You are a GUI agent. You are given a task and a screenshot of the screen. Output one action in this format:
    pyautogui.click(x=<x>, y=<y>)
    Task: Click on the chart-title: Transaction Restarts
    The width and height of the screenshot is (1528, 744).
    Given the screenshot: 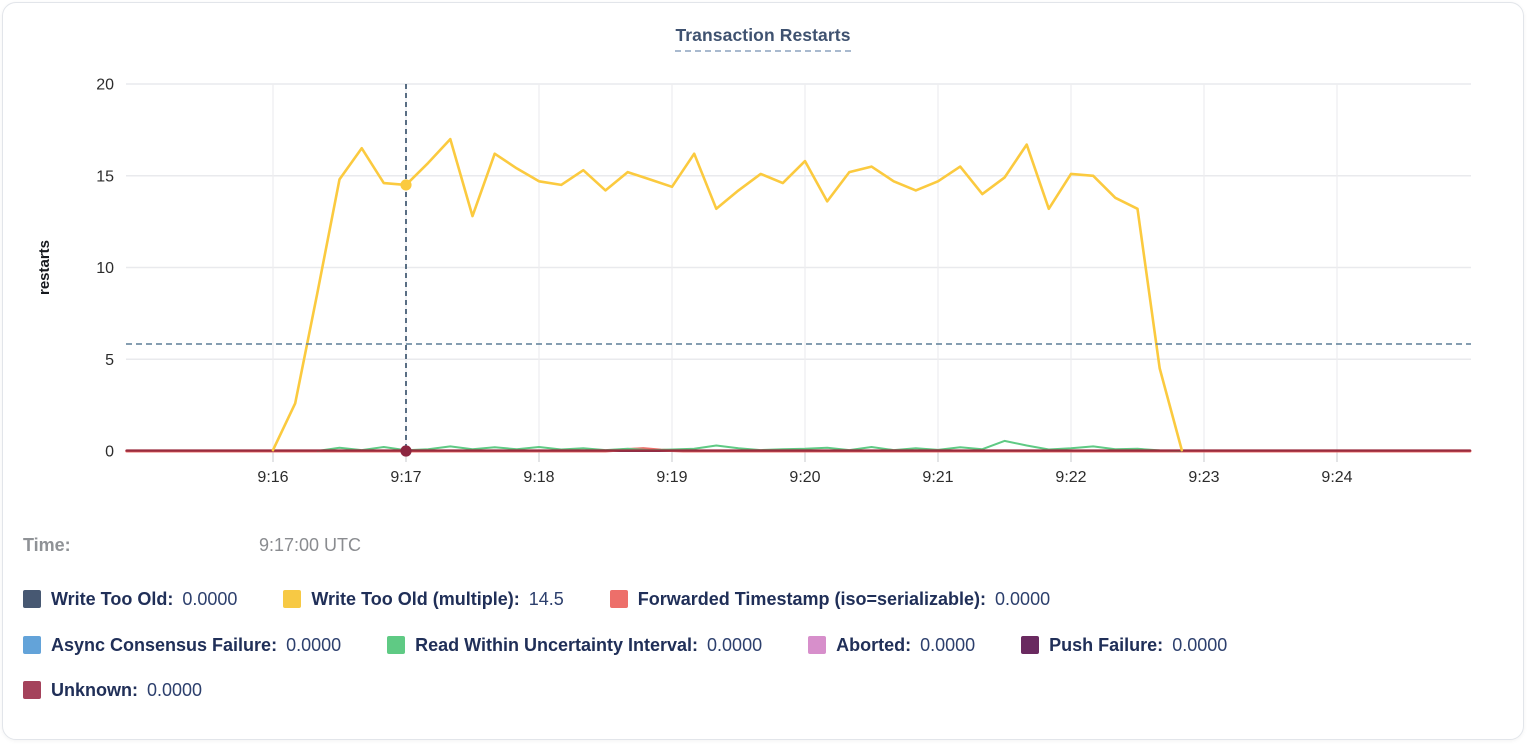 What is the action you would take?
    pyautogui.click(x=763, y=38)
    